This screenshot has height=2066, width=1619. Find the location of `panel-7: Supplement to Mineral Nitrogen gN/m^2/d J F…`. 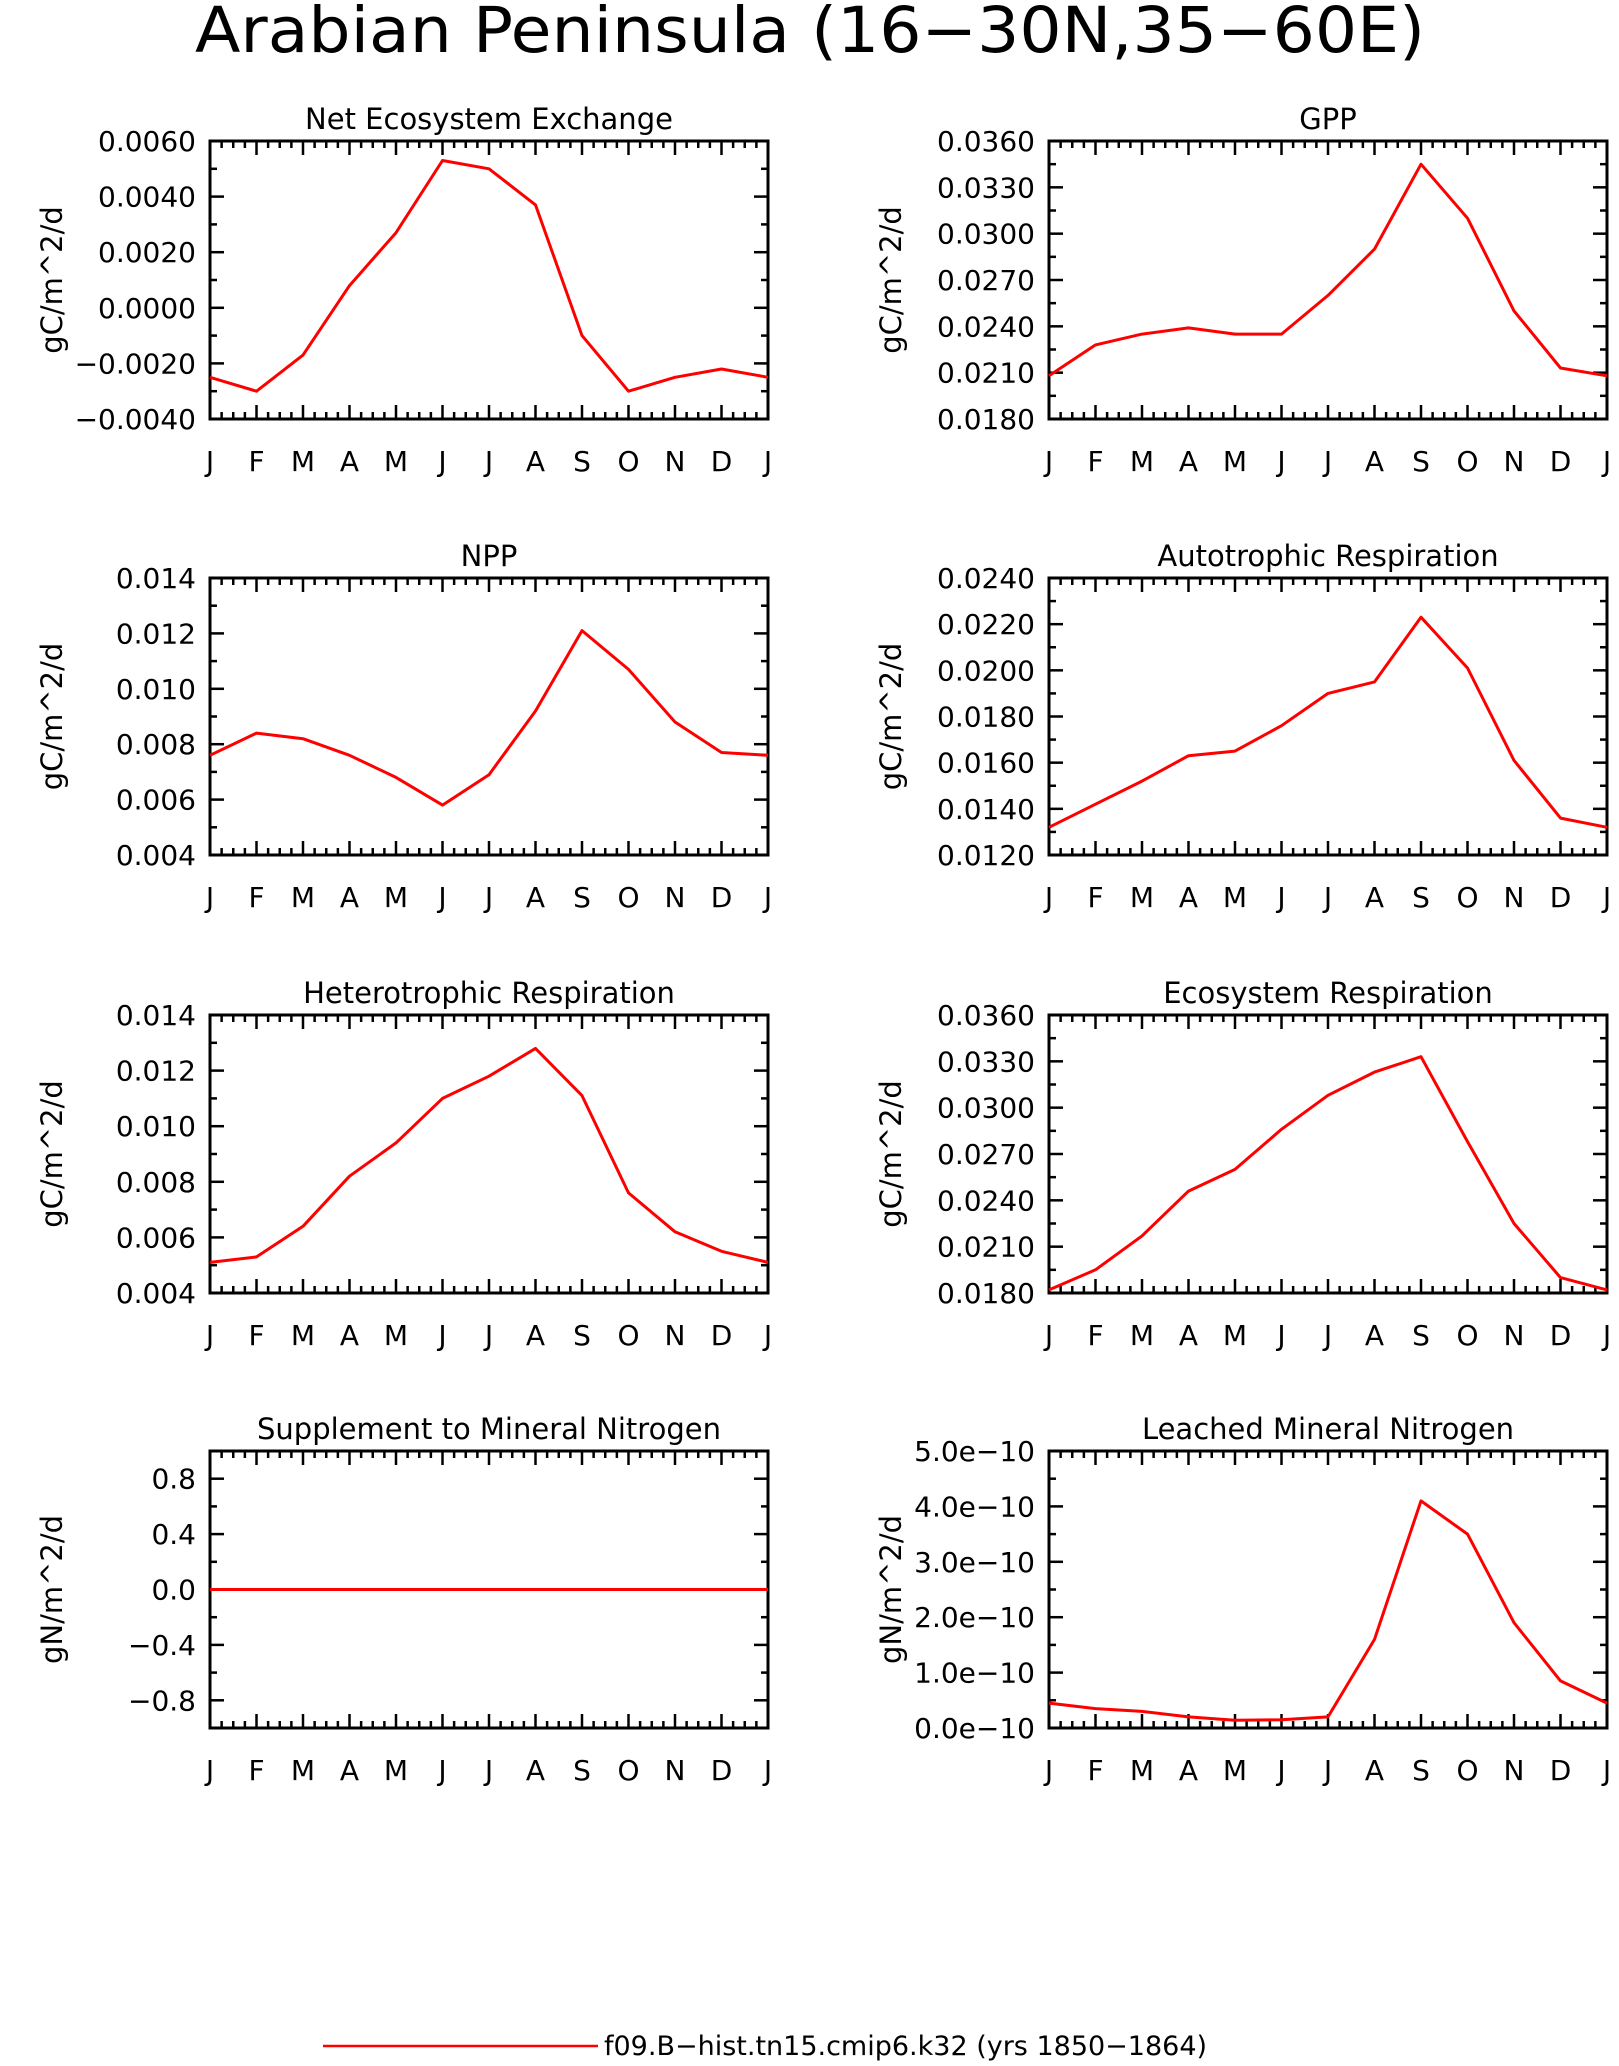

panel-7: Supplement to Mineral Nitrogen gN/m^2/d J F… is located at coordinates (403, 1599).